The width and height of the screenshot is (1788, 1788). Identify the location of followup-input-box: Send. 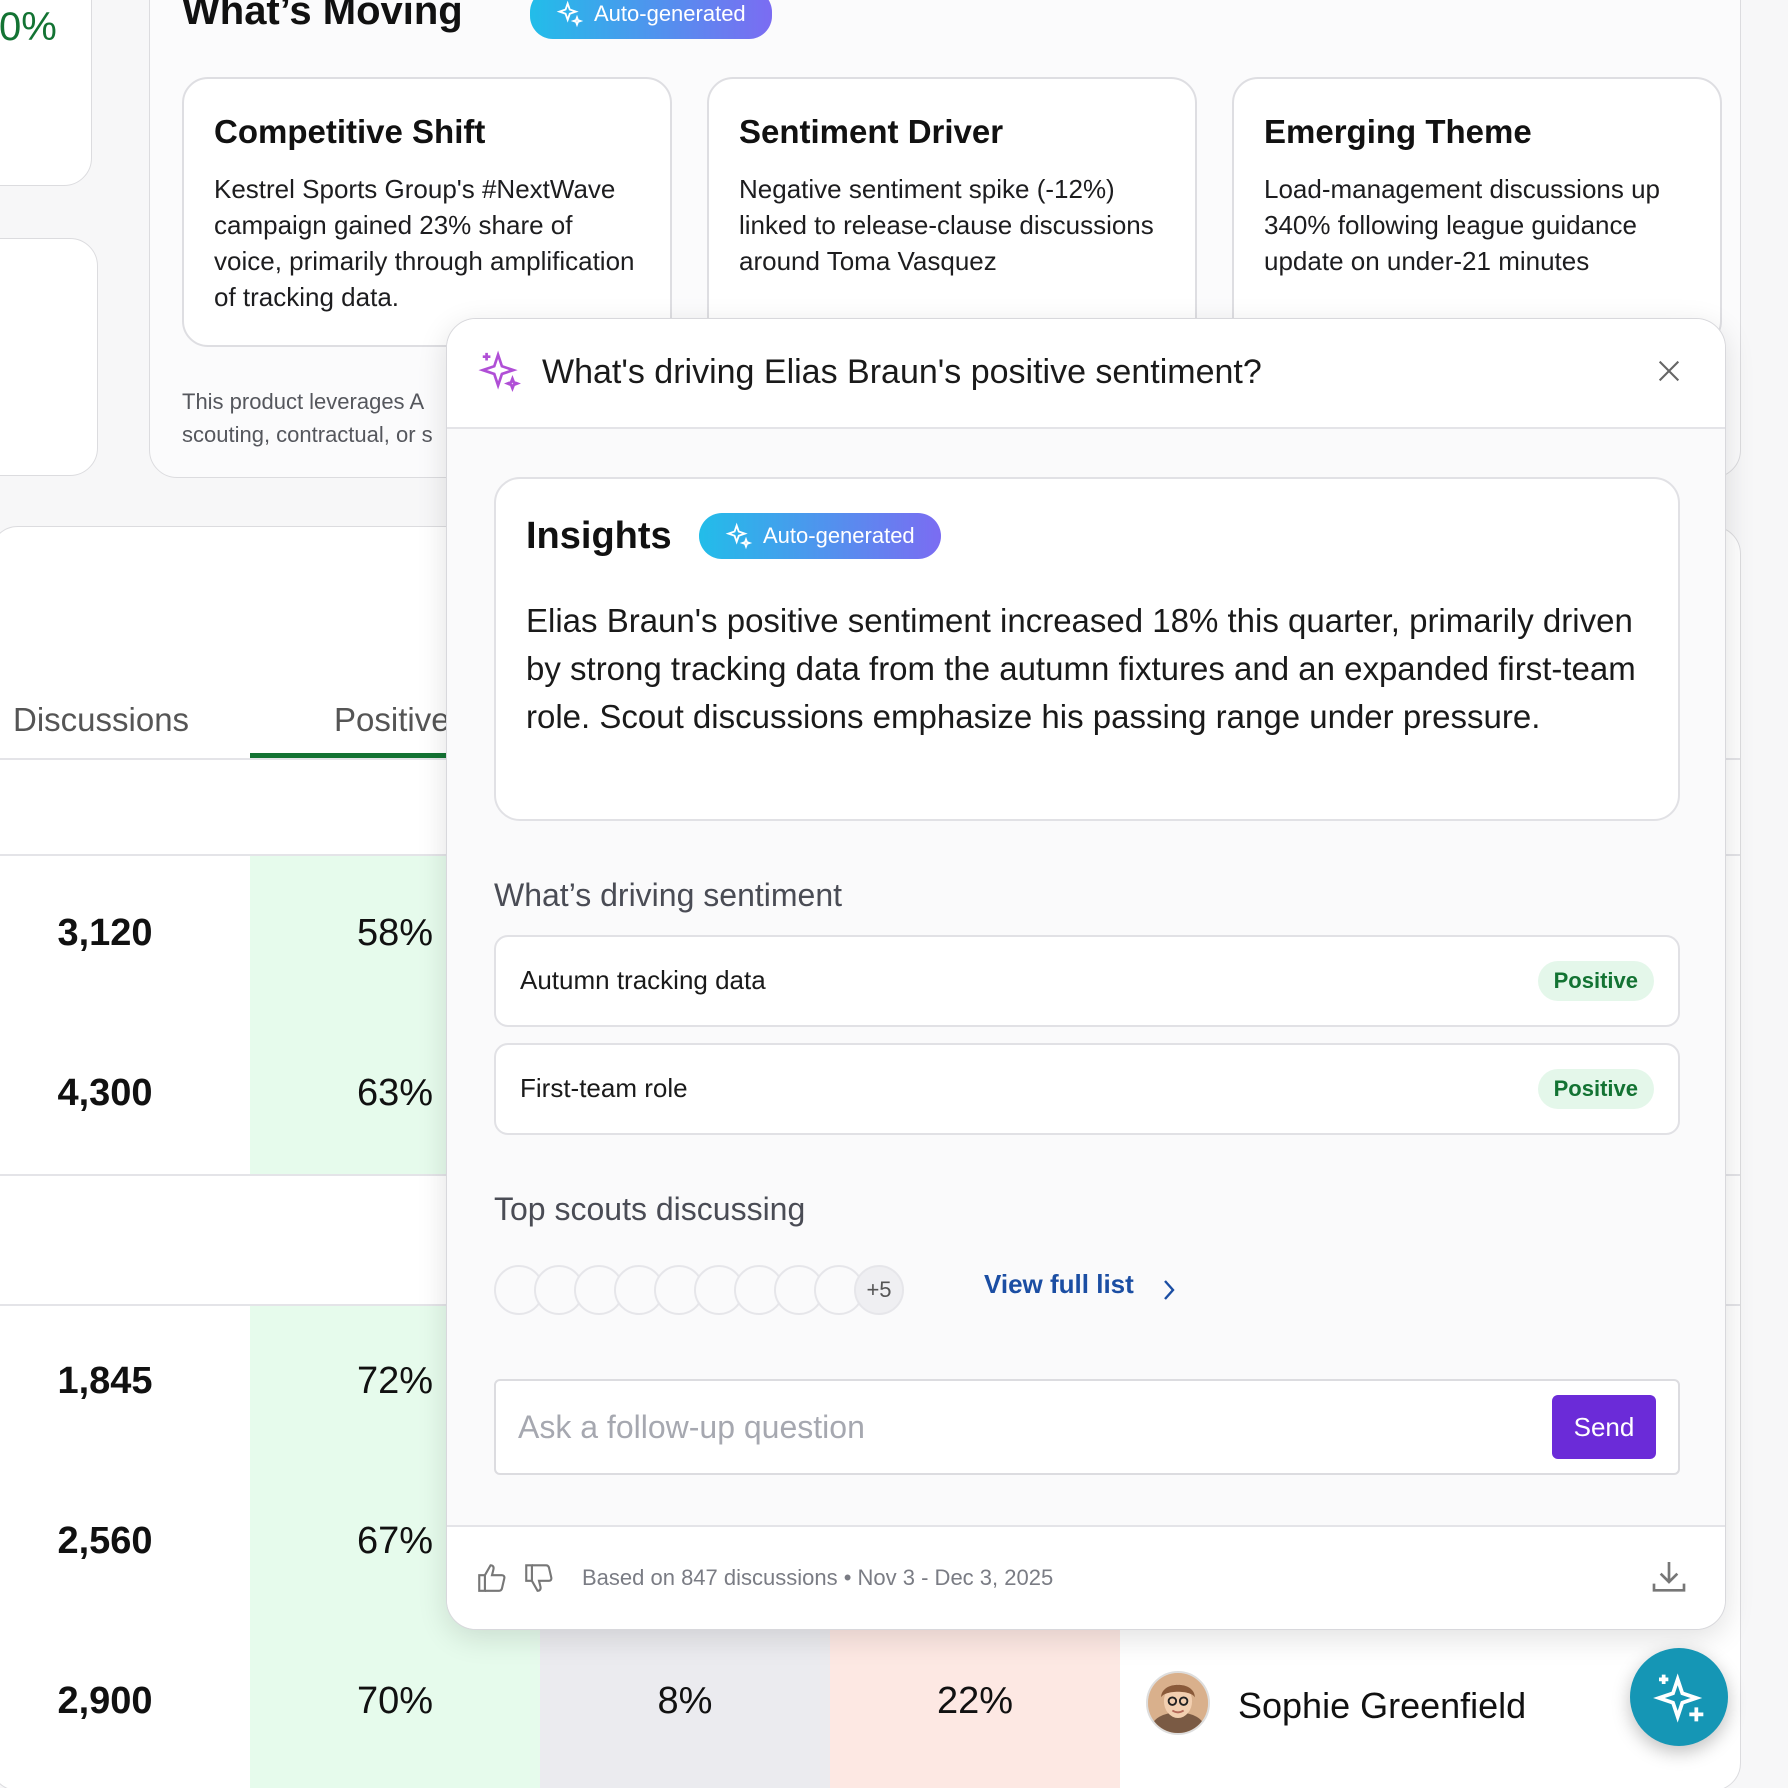
(1087, 1427).